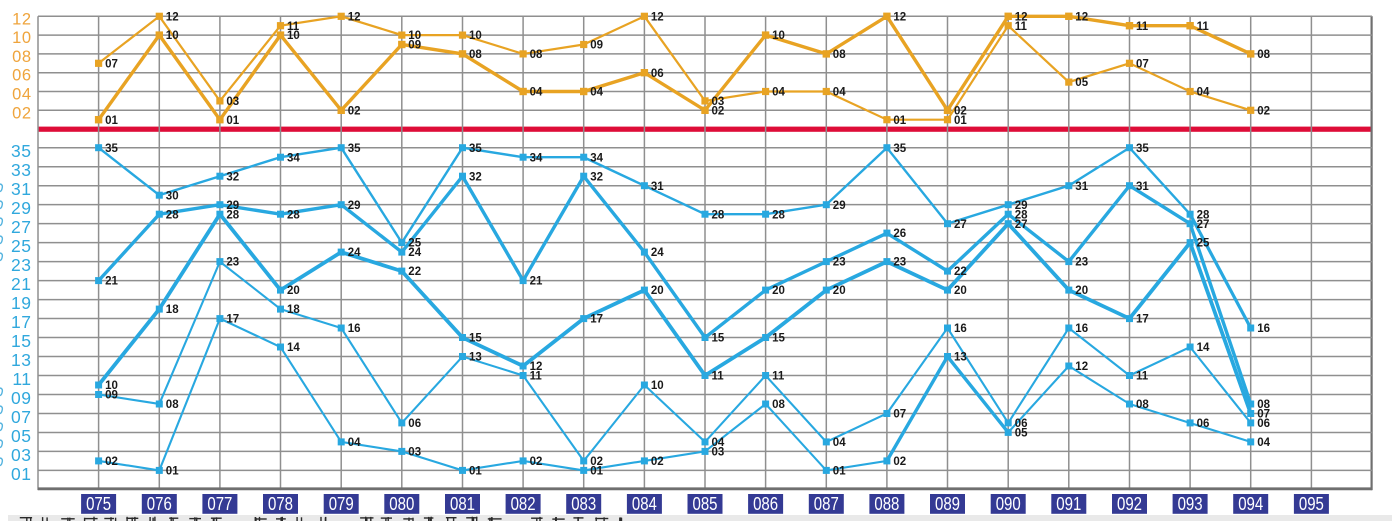  What do you see at coordinates (21, 170) in the screenshot?
I see `svg-text: 33` at bounding box center [21, 170].